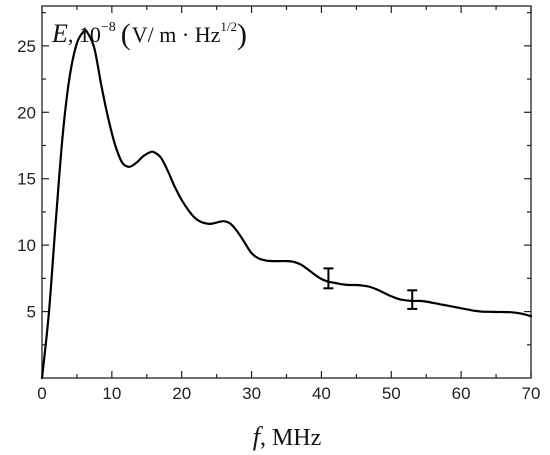 Image resolution: width=550 pixels, height=455 pixels. Describe the element at coordinates (321, 393) in the screenshot. I see `x-tick-label: 40` at that location.